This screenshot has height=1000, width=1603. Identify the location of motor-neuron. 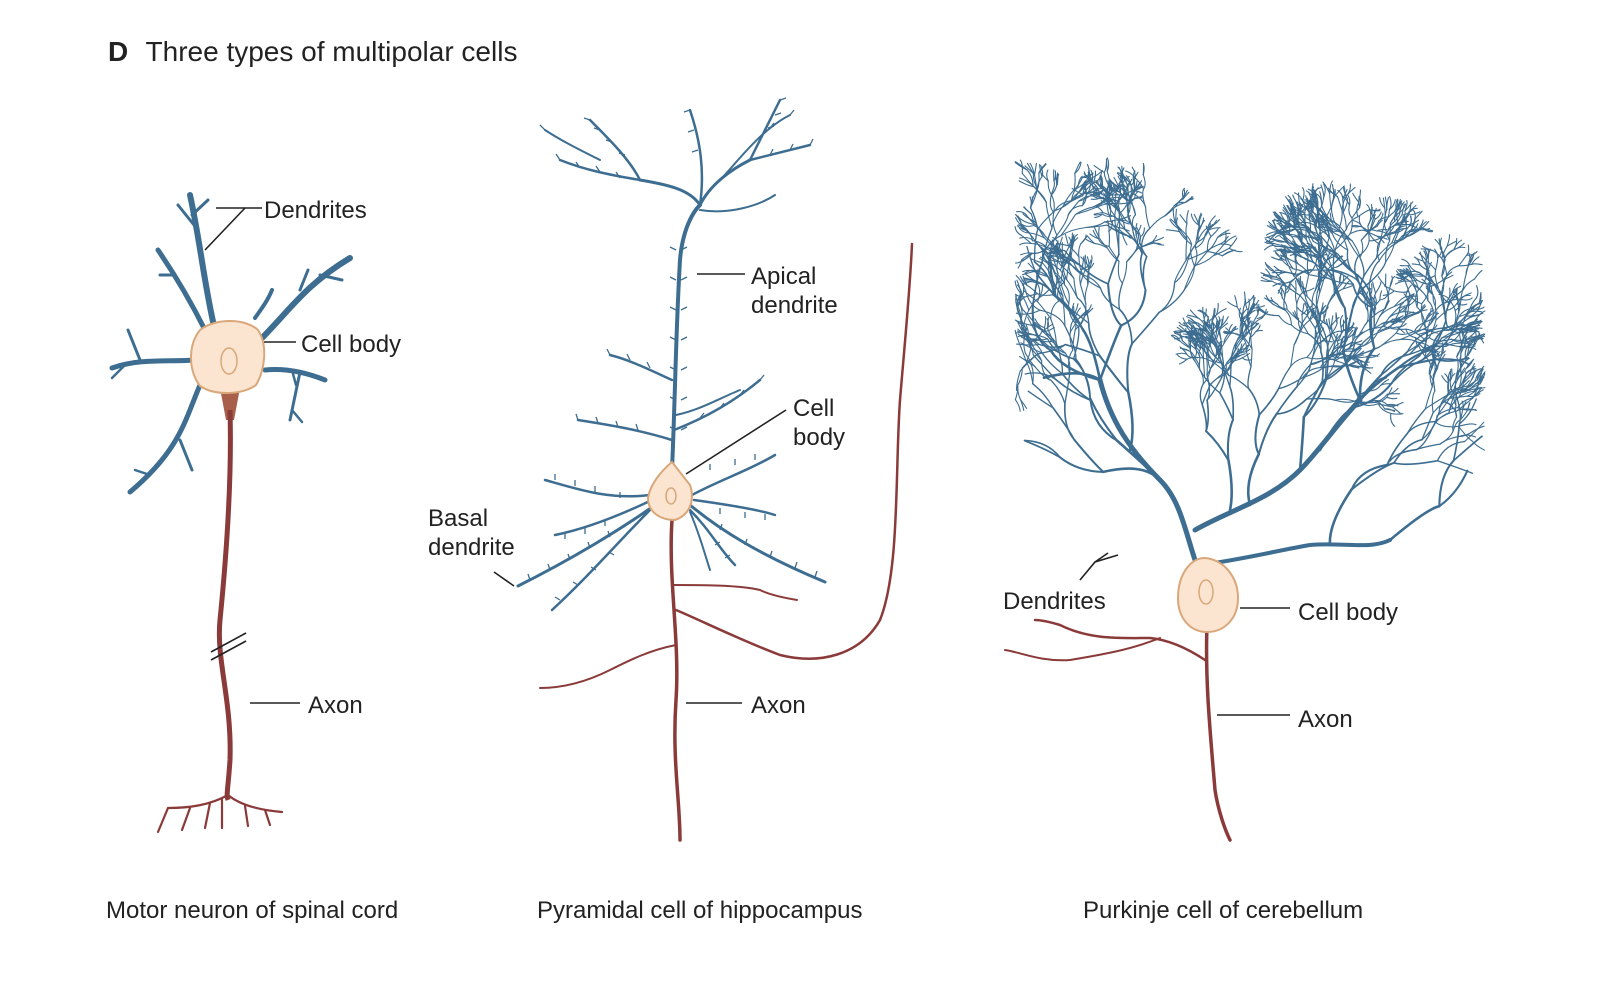
(231, 513).